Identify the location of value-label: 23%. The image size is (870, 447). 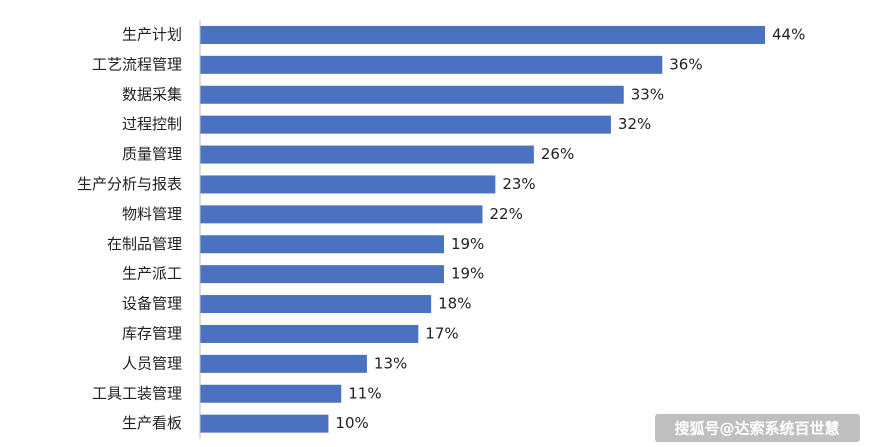
(518, 184).